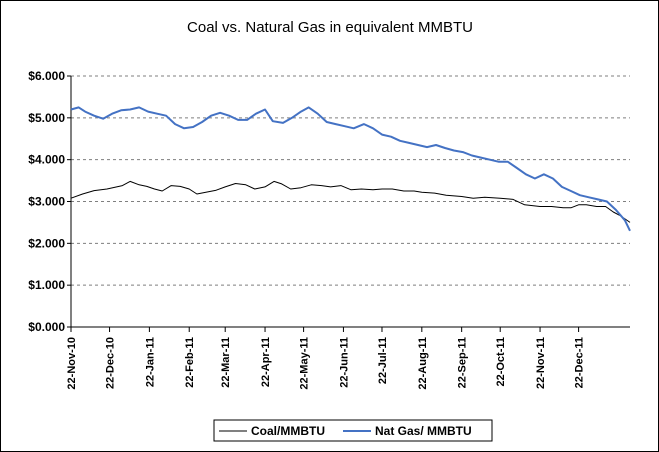 The image size is (659, 452). What do you see at coordinates (46, 202) in the screenshot?
I see `y-tick-label-3: $3.000` at bounding box center [46, 202].